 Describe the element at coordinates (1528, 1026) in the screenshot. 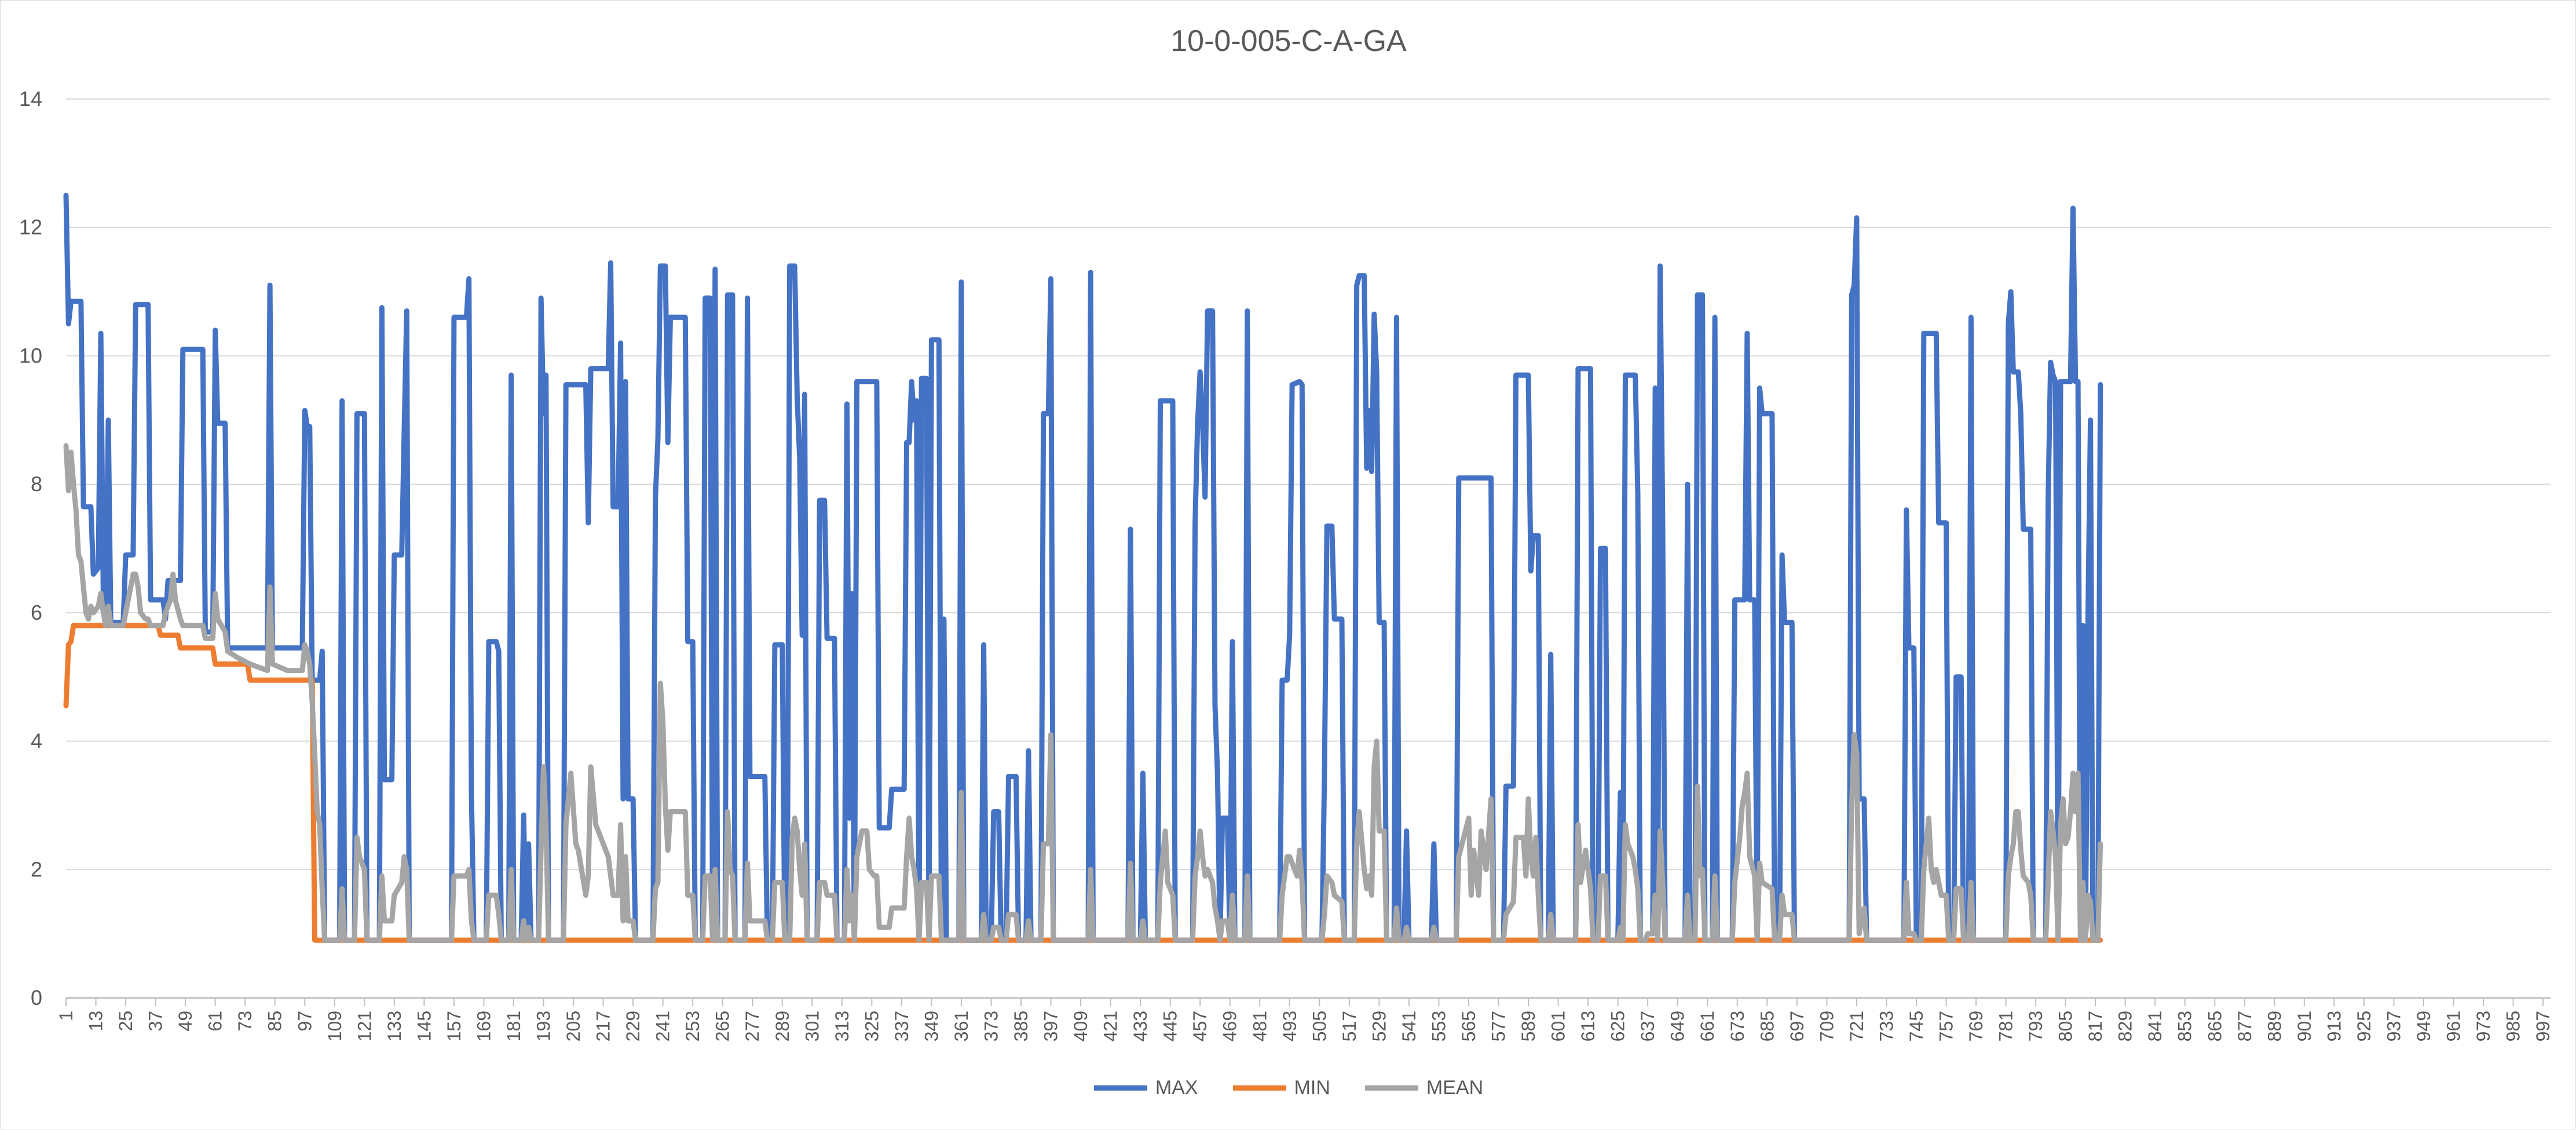

I see `x-tick-label: 589` at that location.